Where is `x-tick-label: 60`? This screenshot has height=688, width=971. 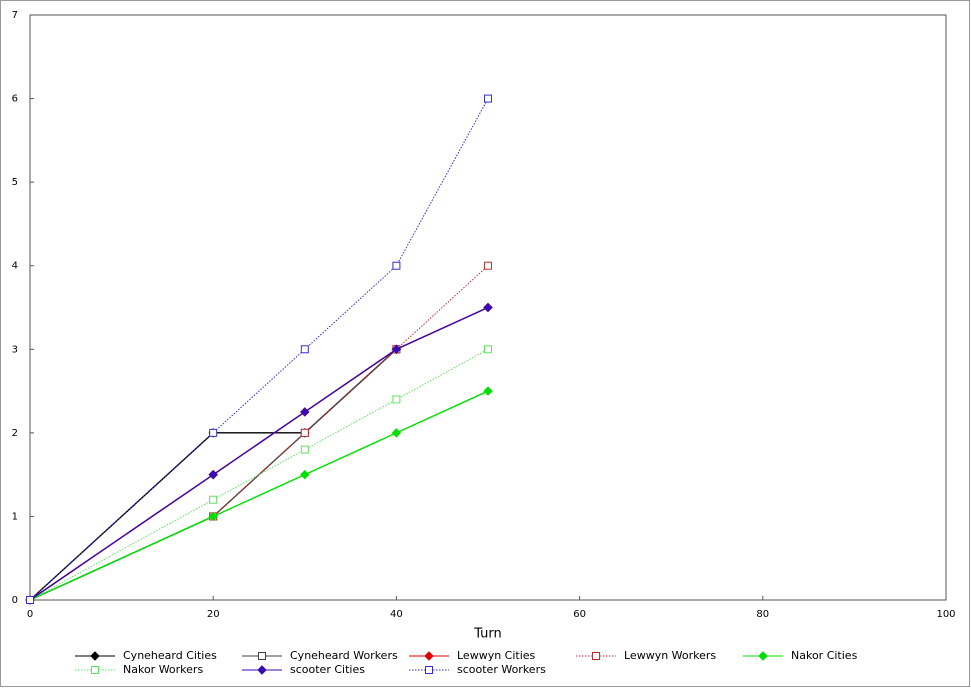 x-tick-label: 60 is located at coordinates (579, 614).